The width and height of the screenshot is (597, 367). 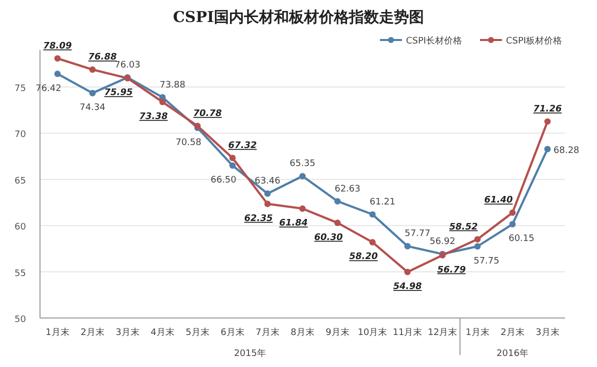 What do you see at coordinates (57, 46) in the screenshot?
I see `data-label: 78.09` at bounding box center [57, 46].